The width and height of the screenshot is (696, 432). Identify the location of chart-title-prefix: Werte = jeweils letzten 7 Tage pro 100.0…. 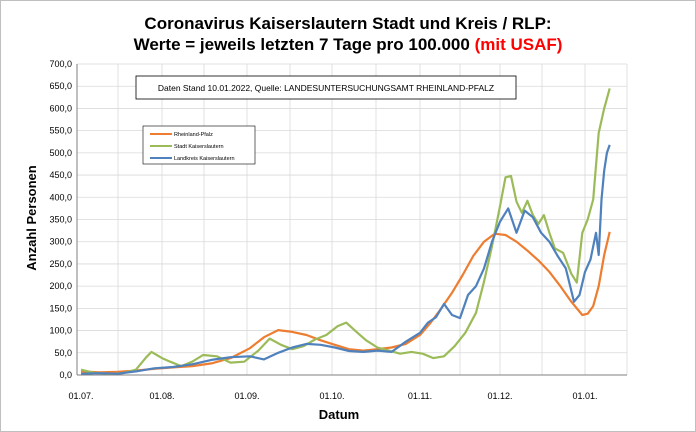
(304, 44).